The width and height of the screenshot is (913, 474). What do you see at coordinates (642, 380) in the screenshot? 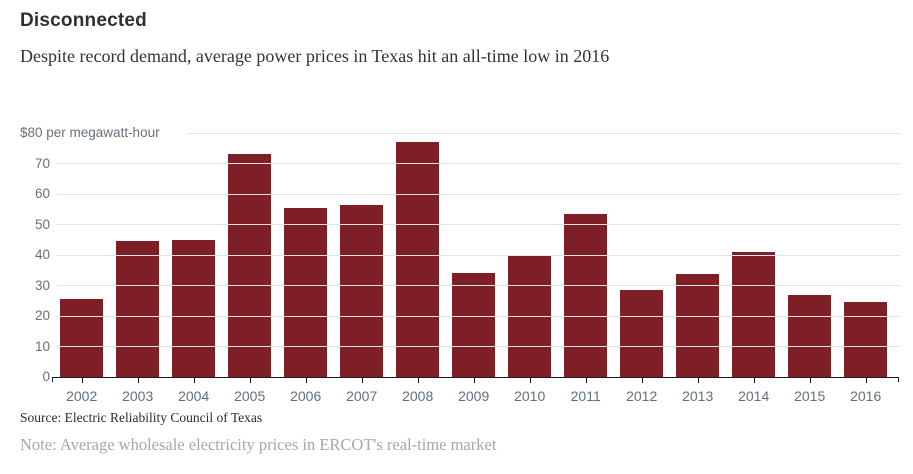
I see `x-tick-2012` at bounding box center [642, 380].